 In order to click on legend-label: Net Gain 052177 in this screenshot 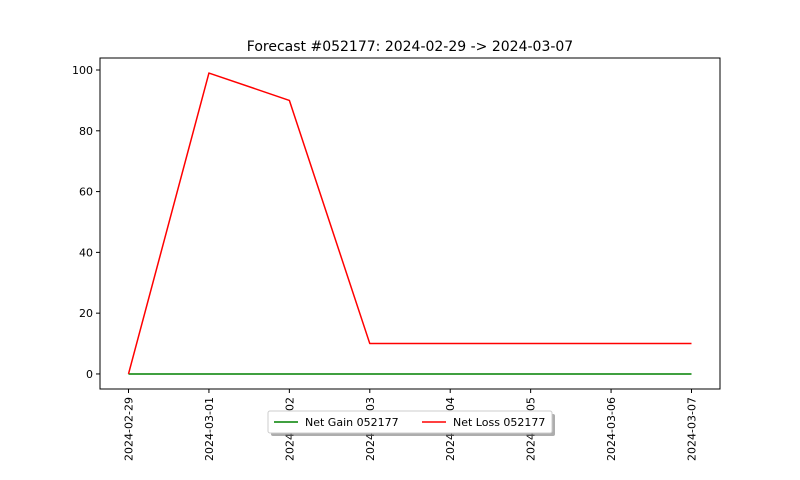, I will do `click(352, 422)`.